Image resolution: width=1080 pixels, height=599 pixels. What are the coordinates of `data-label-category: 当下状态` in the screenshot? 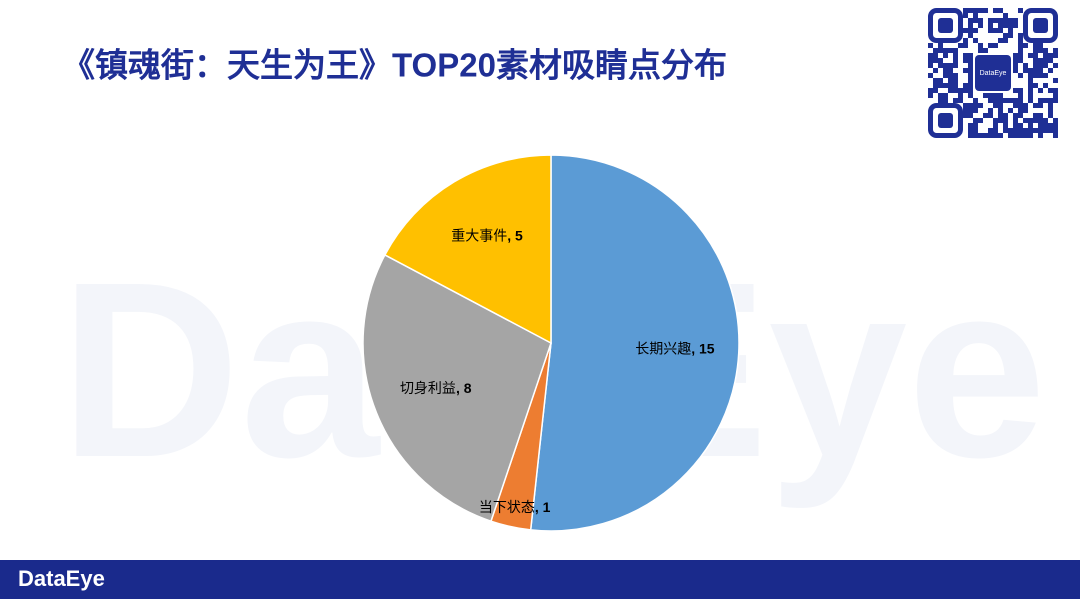 It's located at (507, 507).